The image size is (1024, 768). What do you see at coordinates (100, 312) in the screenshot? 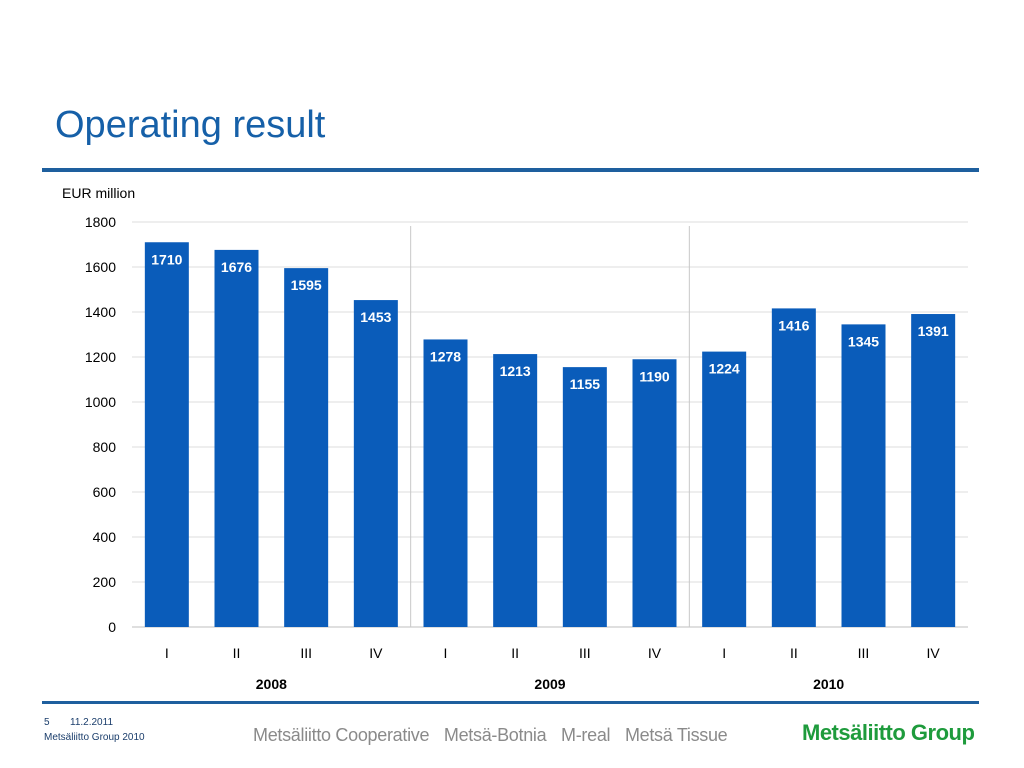
I see `y-tick-label: 1400` at bounding box center [100, 312].